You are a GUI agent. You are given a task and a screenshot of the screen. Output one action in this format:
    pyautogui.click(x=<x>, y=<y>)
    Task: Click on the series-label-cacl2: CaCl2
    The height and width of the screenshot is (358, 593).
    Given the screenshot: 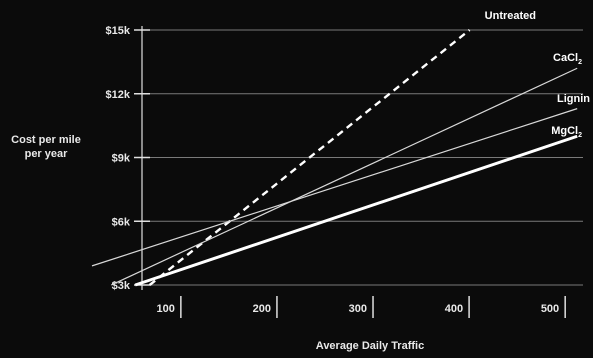 What is the action you would take?
    pyautogui.click(x=567, y=59)
    